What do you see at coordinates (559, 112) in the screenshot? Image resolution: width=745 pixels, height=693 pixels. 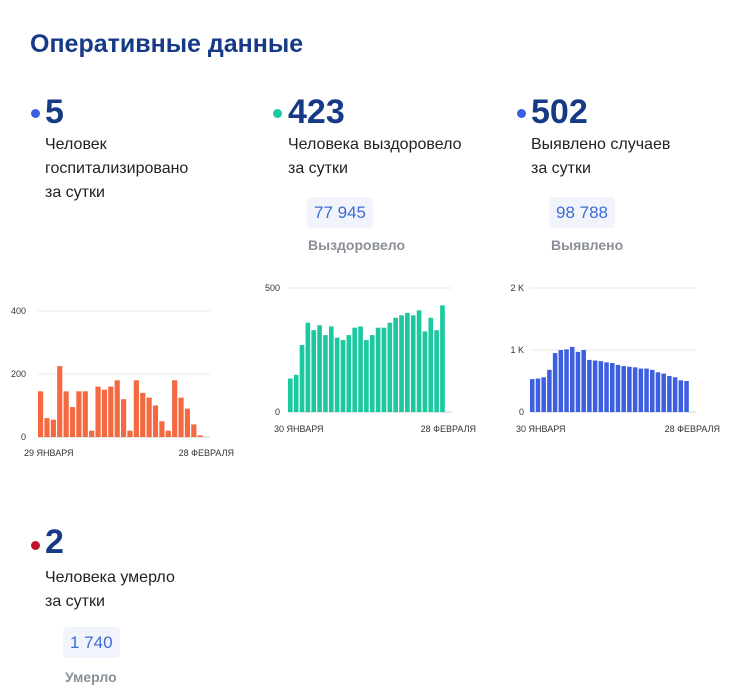 I see `detected-value: 502` at bounding box center [559, 112].